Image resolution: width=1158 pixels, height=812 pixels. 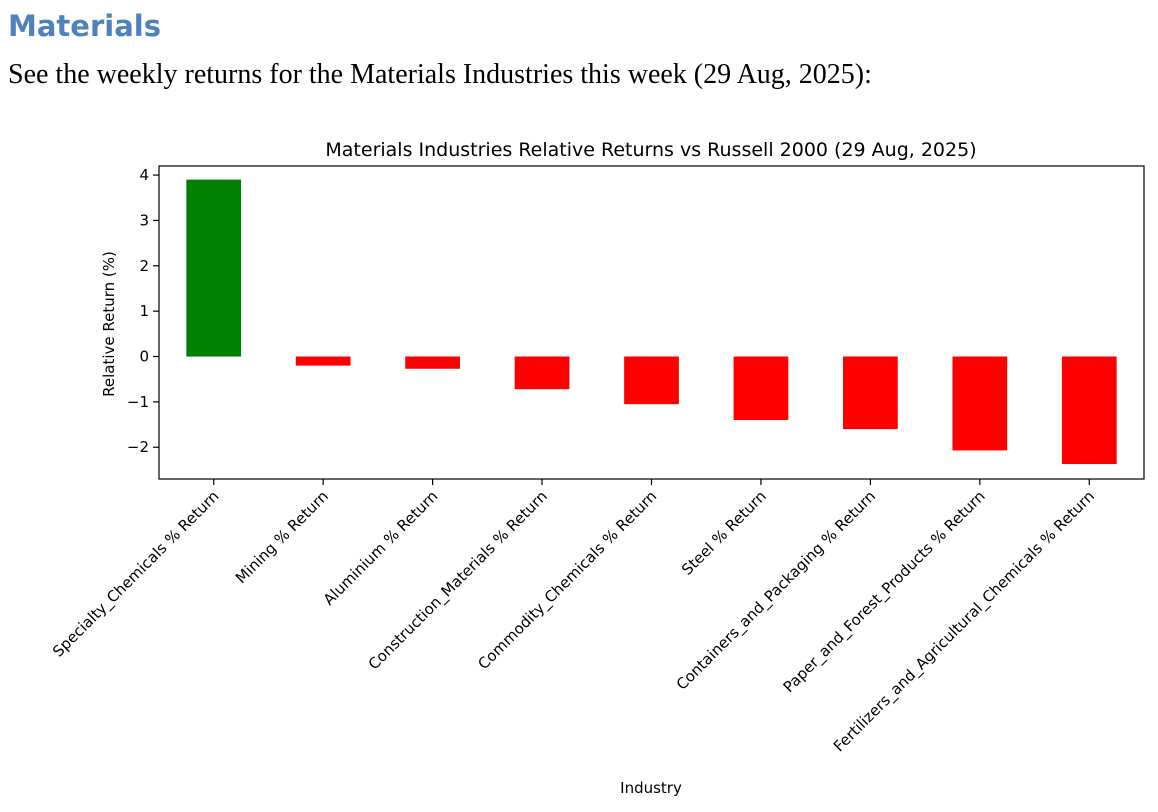 What do you see at coordinates (724, 533) in the screenshot?
I see `x-tick-label: Steel % Return` at bounding box center [724, 533].